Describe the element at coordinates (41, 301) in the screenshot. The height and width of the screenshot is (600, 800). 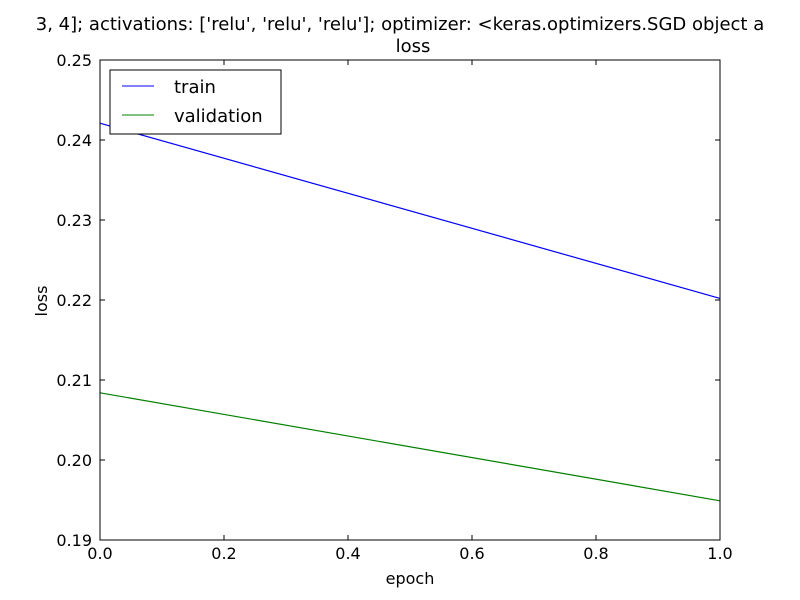
I see `y-axis-label: loss` at that location.